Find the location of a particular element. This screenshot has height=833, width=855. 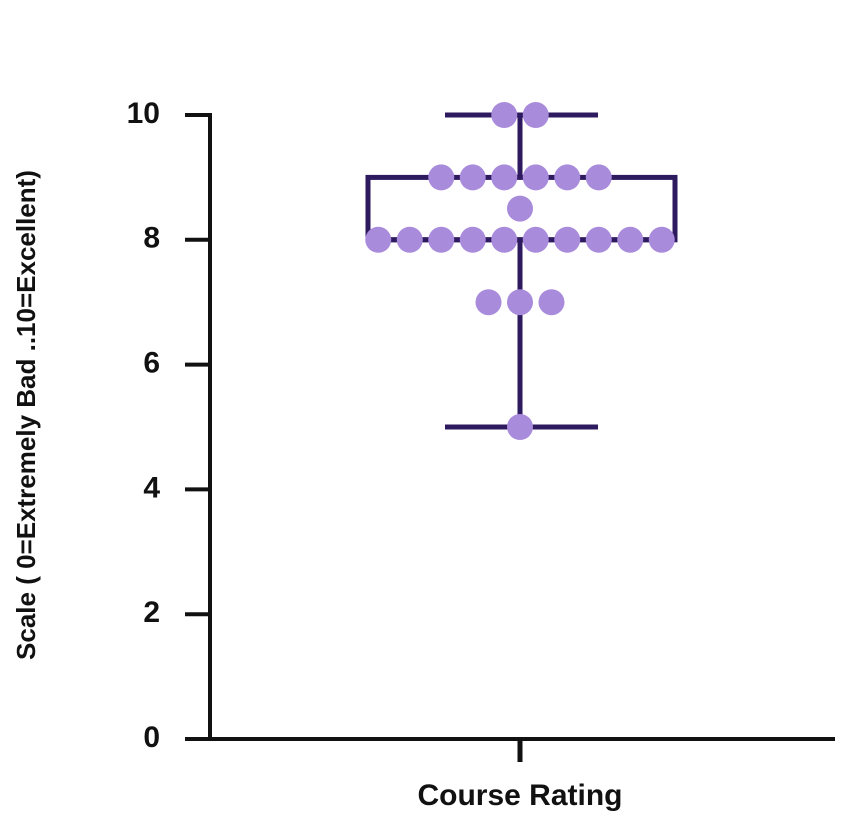

y-axis-label: Scale ( 0=Extremely Bad ..10=Excellent) is located at coordinates (26, 415).